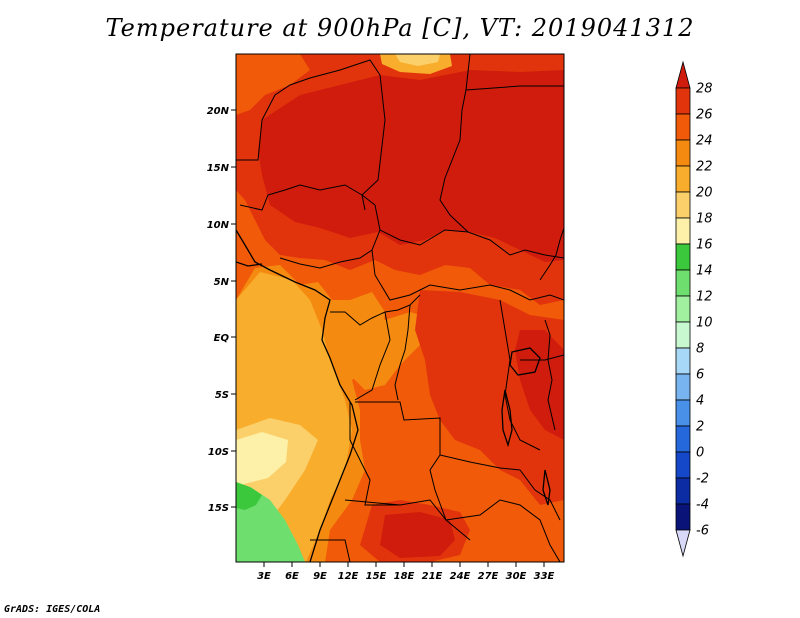 The width and height of the screenshot is (800, 618). What do you see at coordinates (700, 349) in the screenshot?
I see `colorbar-label: 8` at bounding box center [700, 349].